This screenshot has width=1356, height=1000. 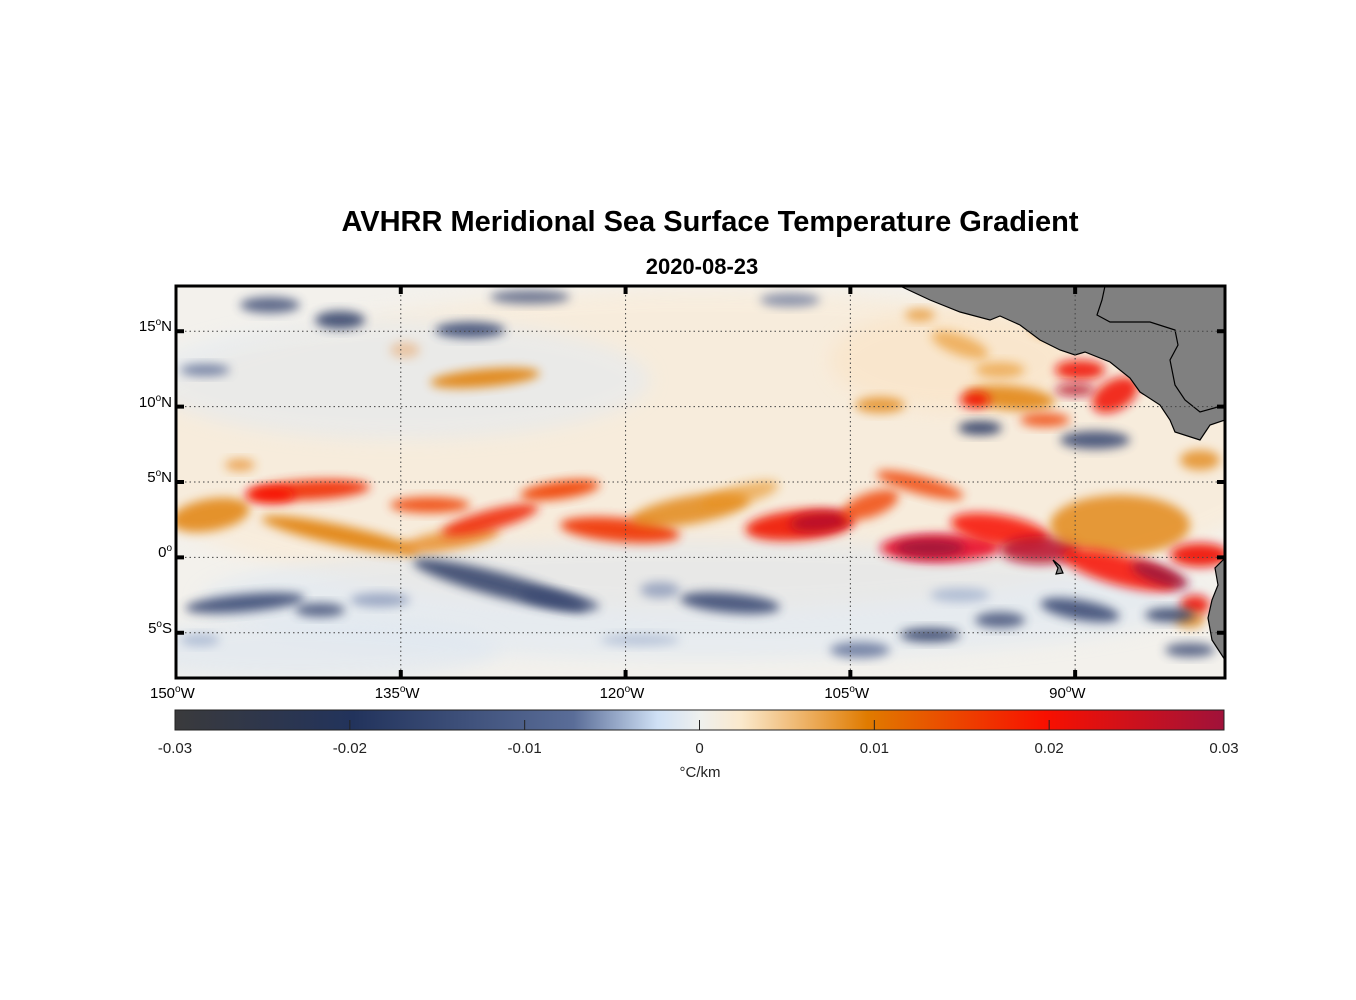 What do you see at coordinates (874, 748) in the screenshot?
I see `colorbar-tick-label: 0.01` at bounding box center [874, 748].